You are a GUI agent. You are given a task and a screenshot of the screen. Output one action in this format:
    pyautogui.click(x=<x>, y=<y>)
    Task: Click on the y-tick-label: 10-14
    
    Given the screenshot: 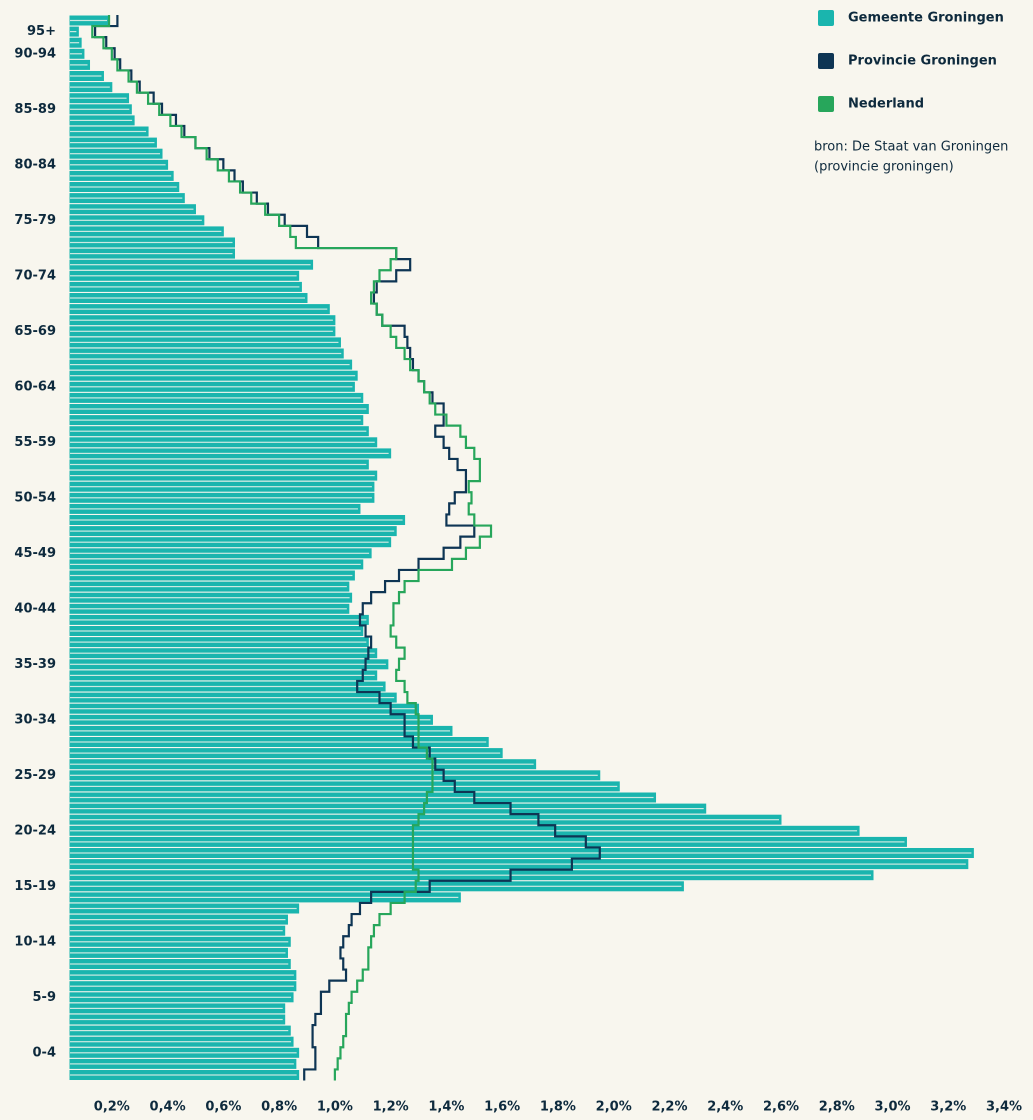 What is the action you would take?
    pyautogui.click(x=35, y=941)
    